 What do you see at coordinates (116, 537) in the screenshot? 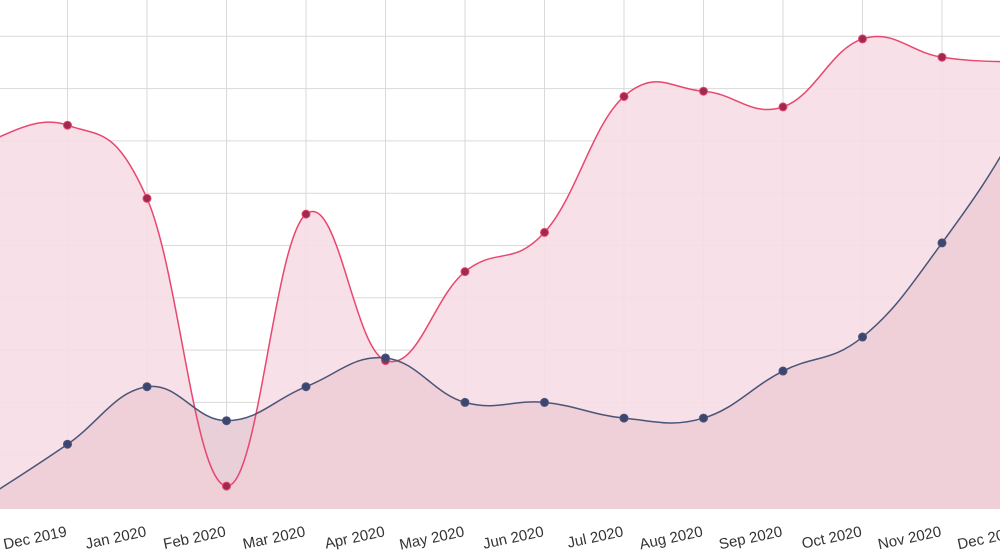
I see `x-tick-label: Jan 2020` at bounding box center [116, 537].